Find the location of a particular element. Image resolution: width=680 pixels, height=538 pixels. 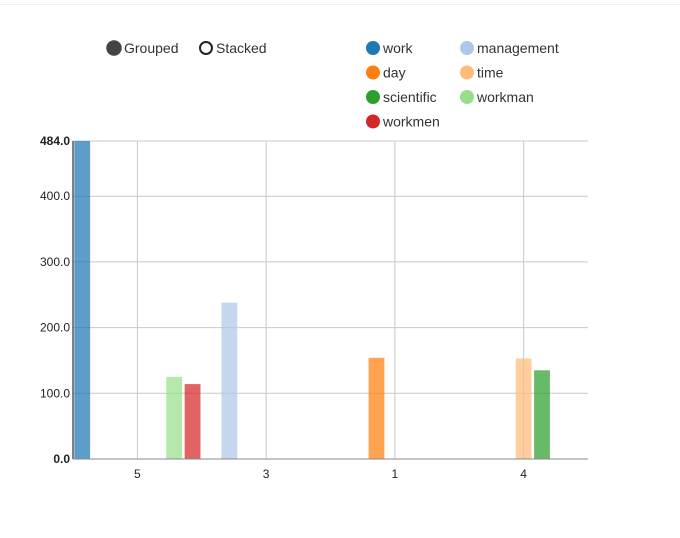

stacked-option: Stacked is located at coordinates (233, 48).